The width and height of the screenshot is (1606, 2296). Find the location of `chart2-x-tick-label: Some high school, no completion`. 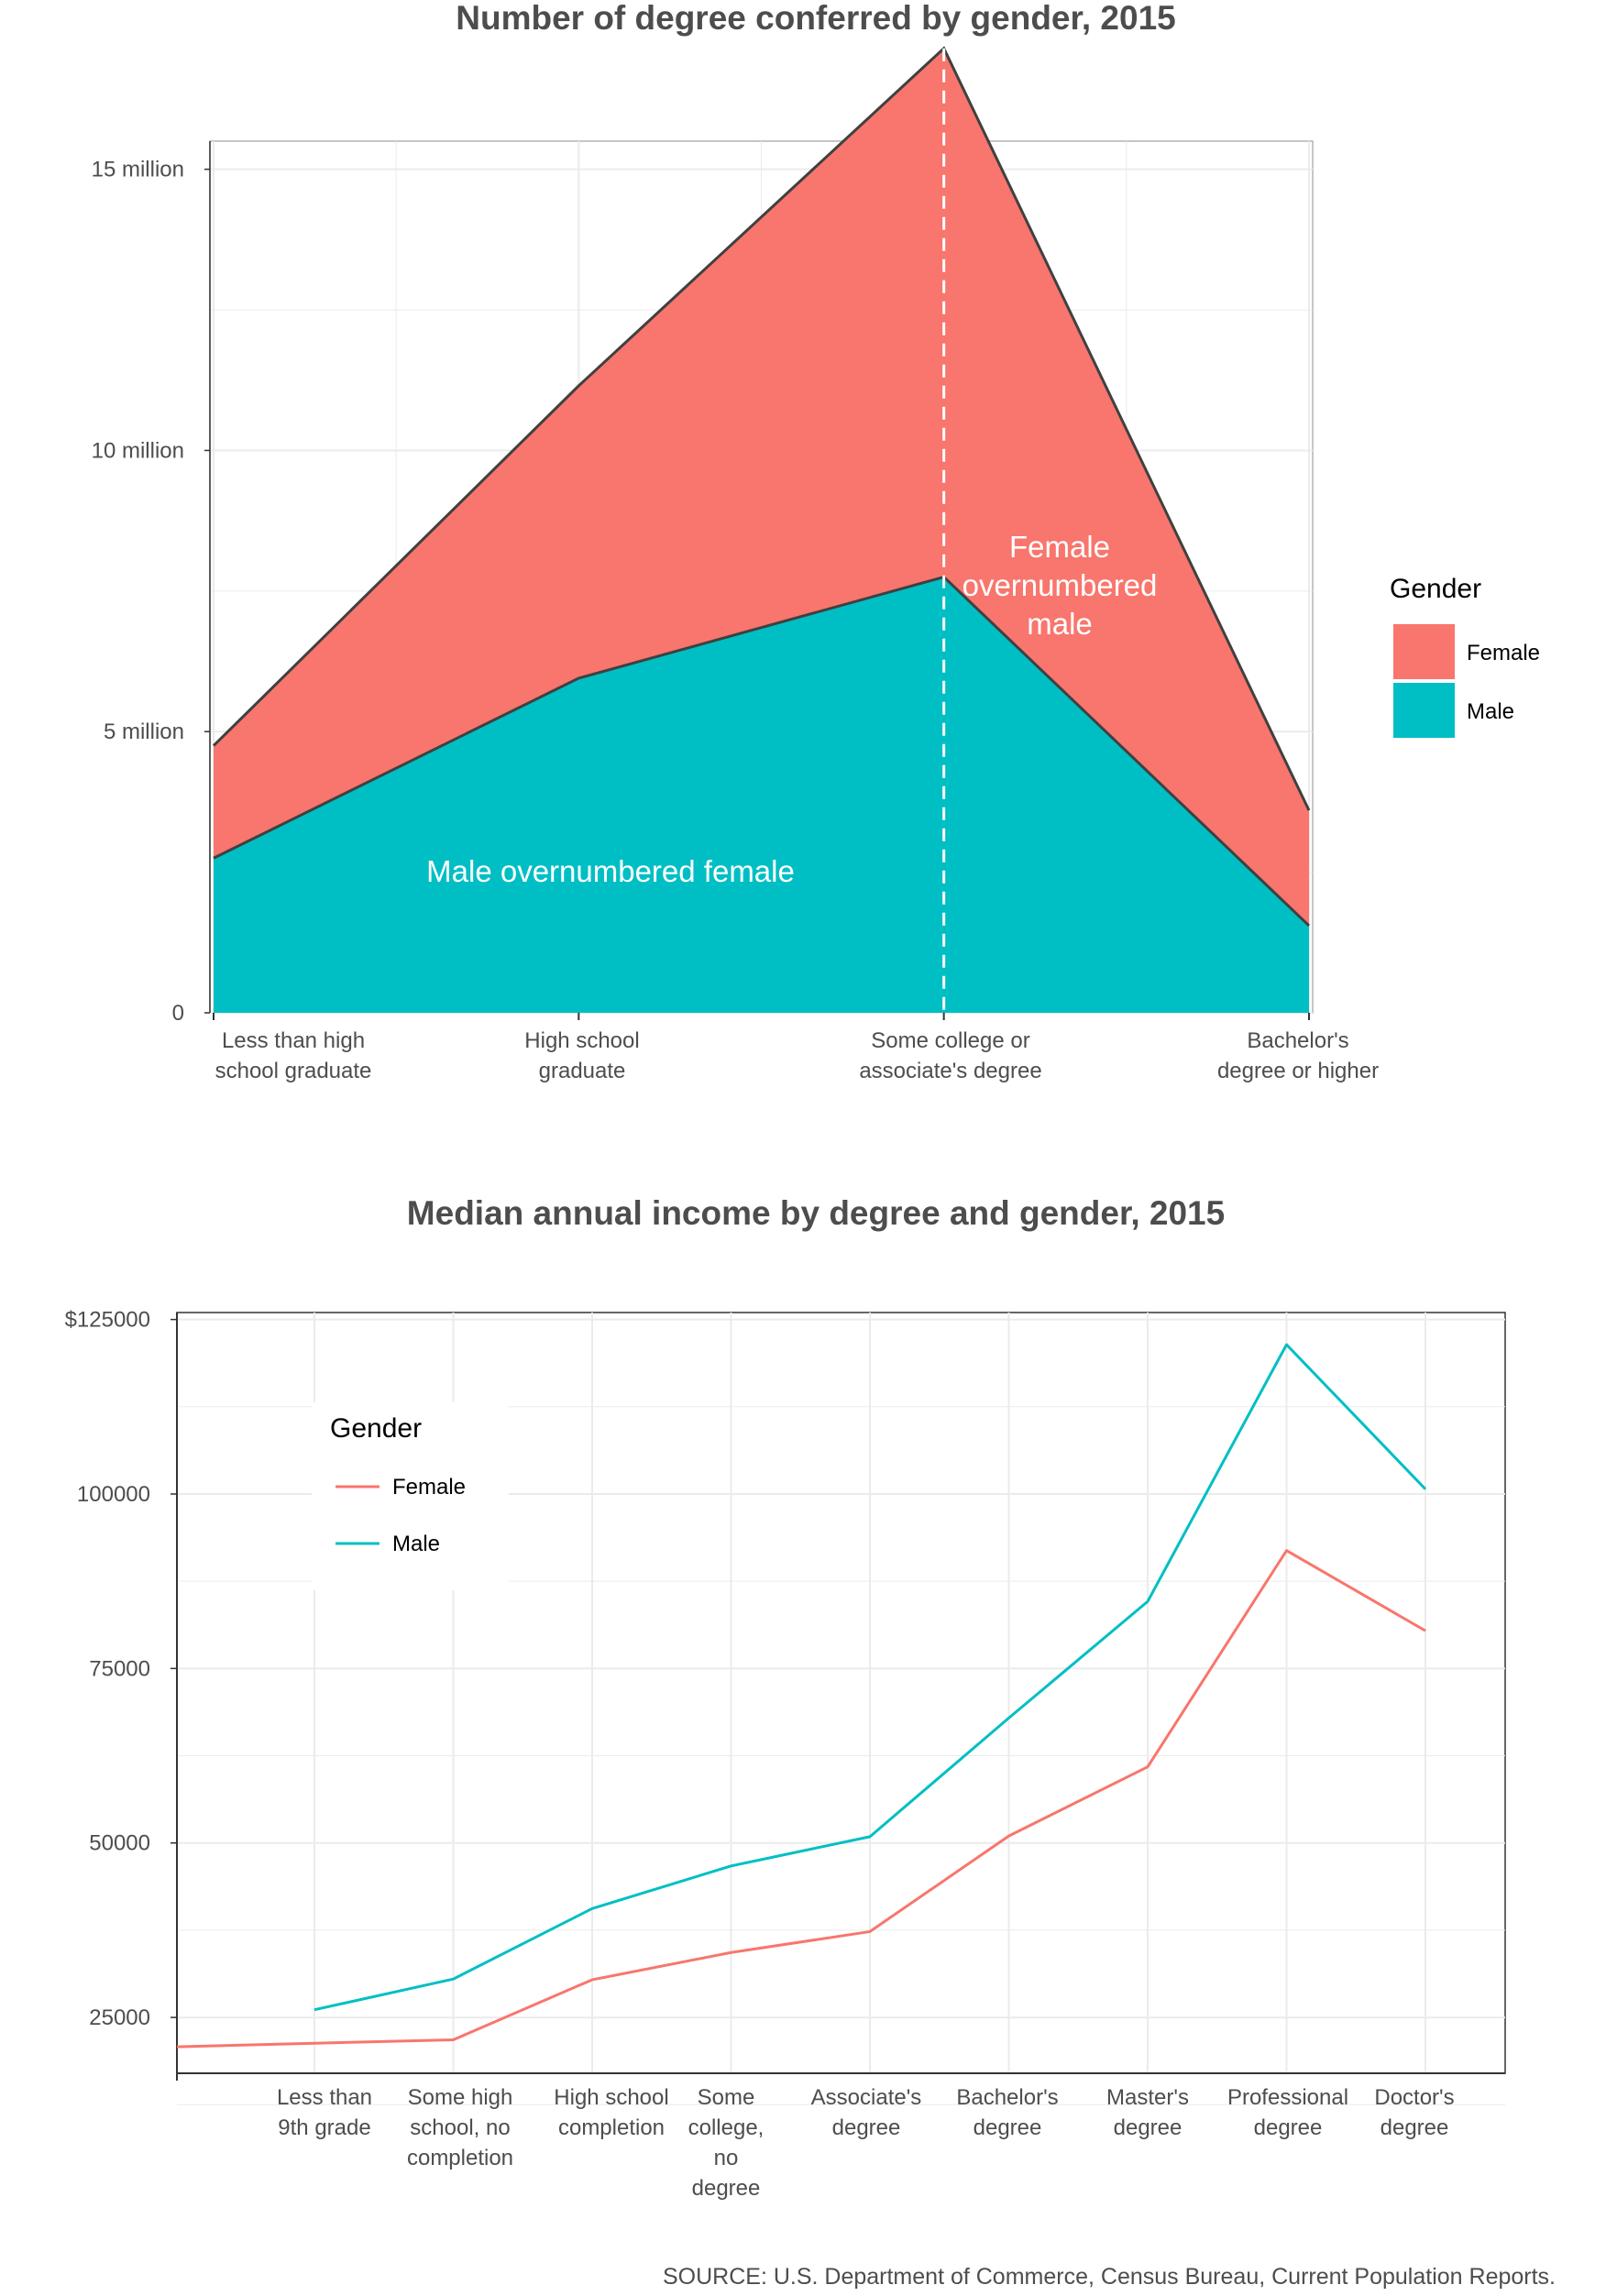

chart2-x-tick-label: Some high school, no completion is located at coordinates (460, 2127).